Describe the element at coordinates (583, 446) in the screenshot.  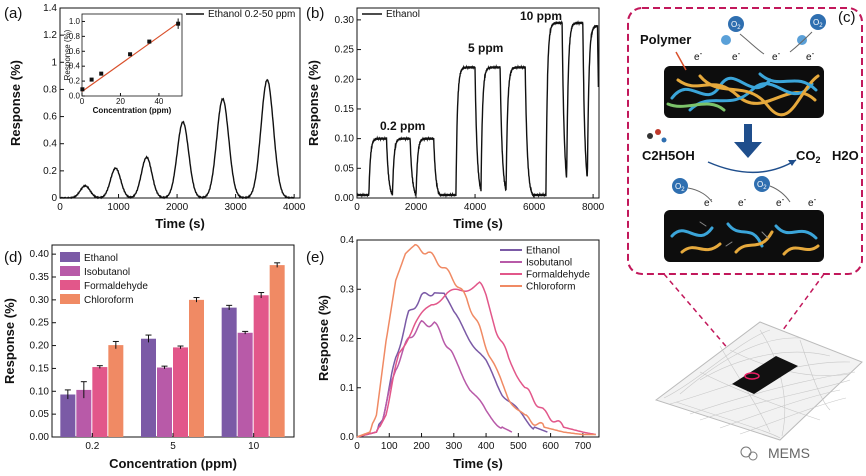
I see `e-xtick-label-7: 700` at that location.